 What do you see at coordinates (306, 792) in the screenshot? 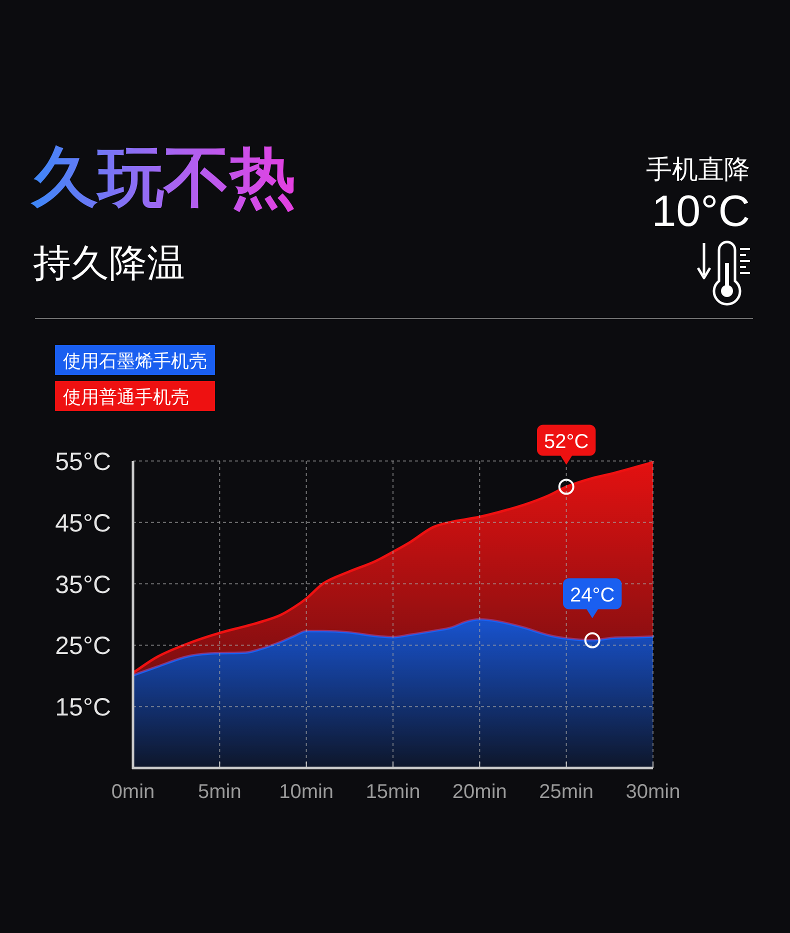
I see `x-tick-label: 10min` at bounding box center [306, 792].